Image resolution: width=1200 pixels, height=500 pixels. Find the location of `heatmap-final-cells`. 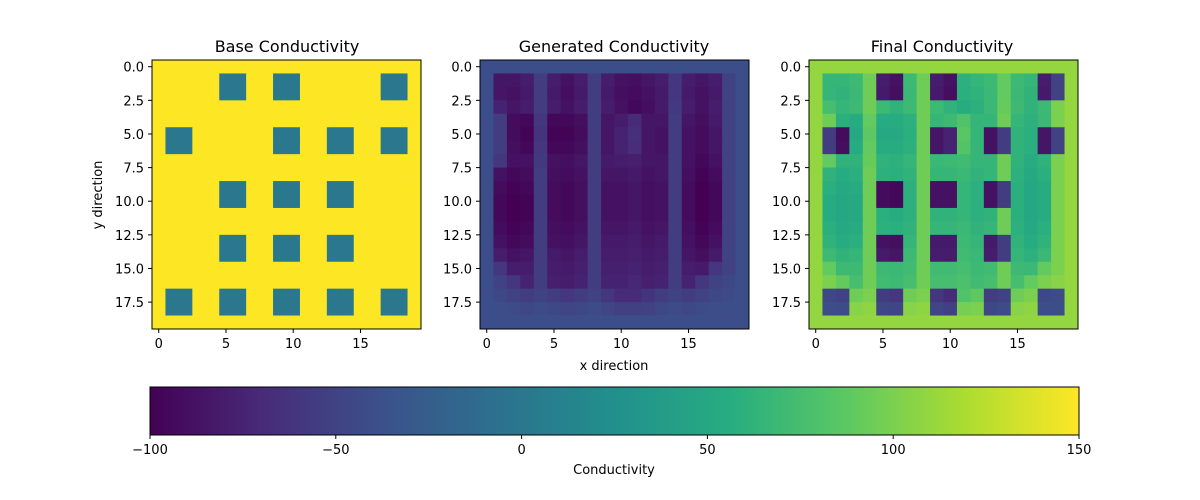

heatmap-final-cells is located at coordinates (944, 195).